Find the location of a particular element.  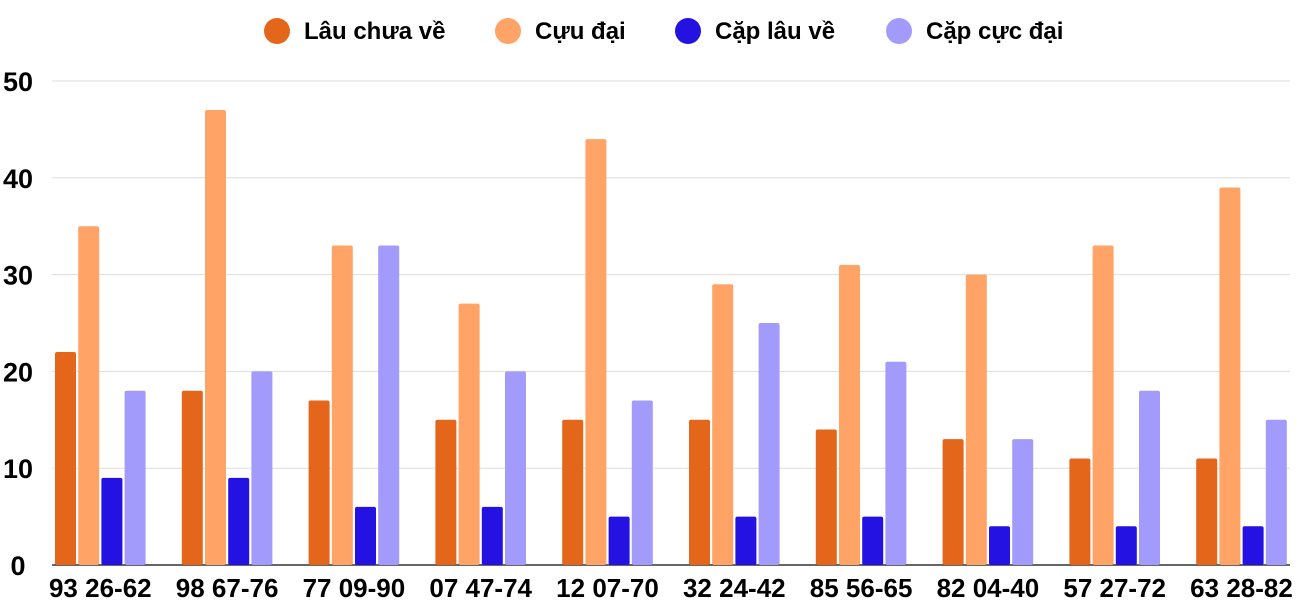

y-tick-label: 0 is located at coordinates (17, 566).